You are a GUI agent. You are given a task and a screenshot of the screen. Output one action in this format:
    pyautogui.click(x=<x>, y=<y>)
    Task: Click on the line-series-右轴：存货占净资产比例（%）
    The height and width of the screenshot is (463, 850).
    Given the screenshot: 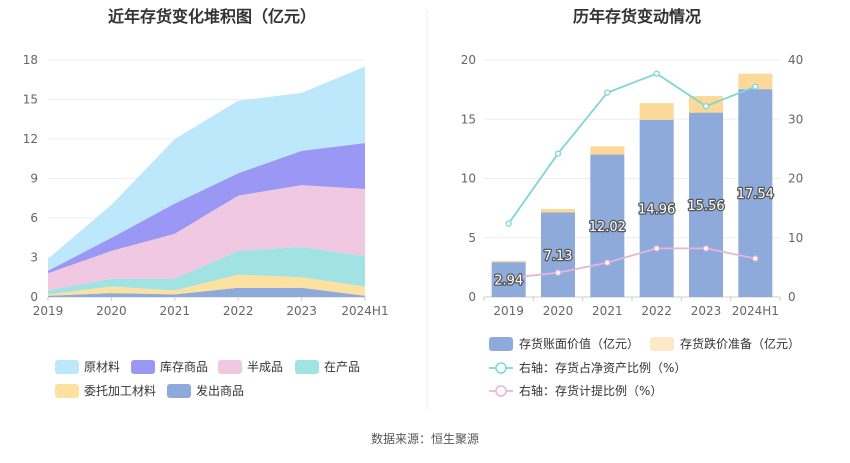 What is the action you would take?
    pyautogui.click(x=631, y=148)
    